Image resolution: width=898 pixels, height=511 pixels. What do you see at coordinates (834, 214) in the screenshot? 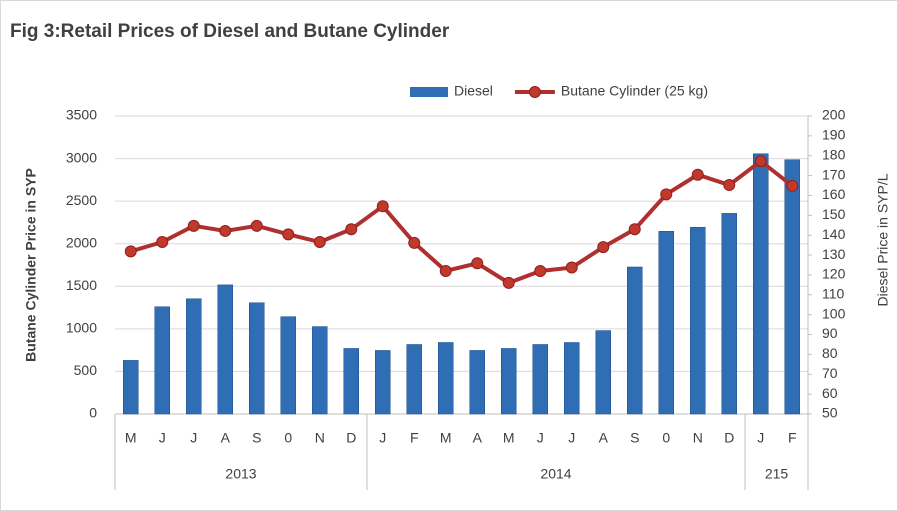
I see `y2-tick-label: 150` at bounding box center [834, 214].